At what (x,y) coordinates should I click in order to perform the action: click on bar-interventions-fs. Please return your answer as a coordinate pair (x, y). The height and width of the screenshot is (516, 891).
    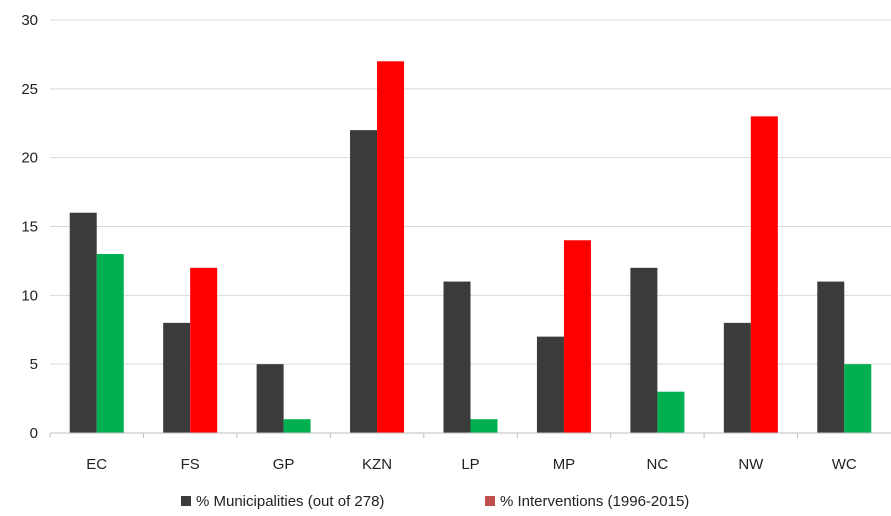
    Looking at the image, I should click on (204, 350).